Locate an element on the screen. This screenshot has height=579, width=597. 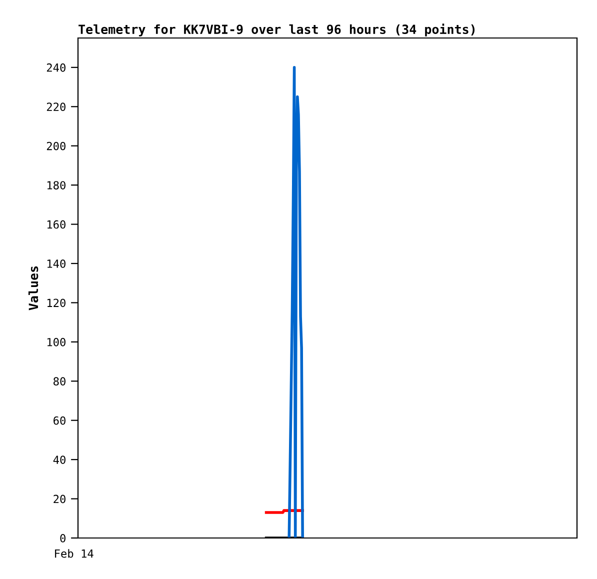
y-tick-label: 160 is located at coordinates (56, 224).